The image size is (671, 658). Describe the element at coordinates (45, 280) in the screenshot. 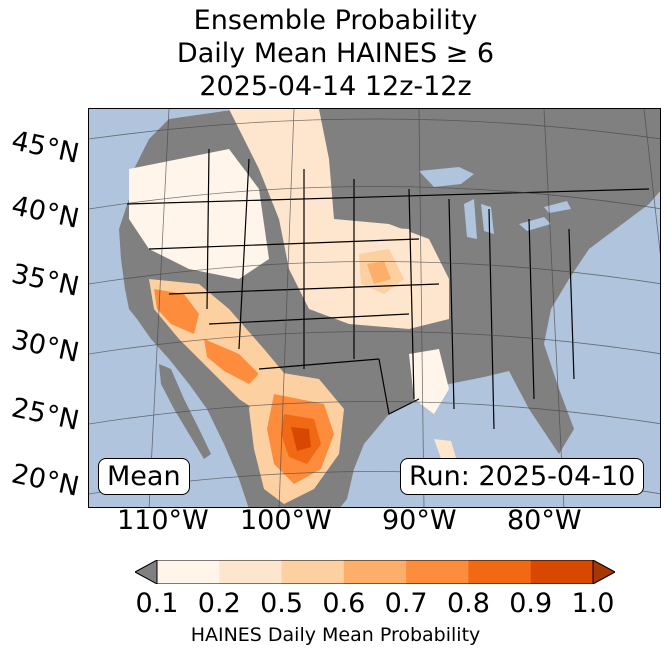

I see `lat-label-35: 35°N` at that location.